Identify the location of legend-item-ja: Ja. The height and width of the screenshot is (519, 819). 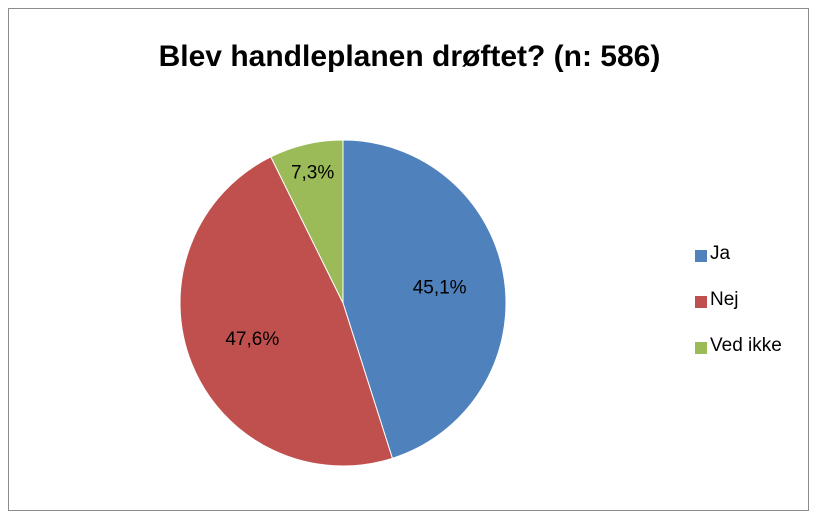
(738, 266).